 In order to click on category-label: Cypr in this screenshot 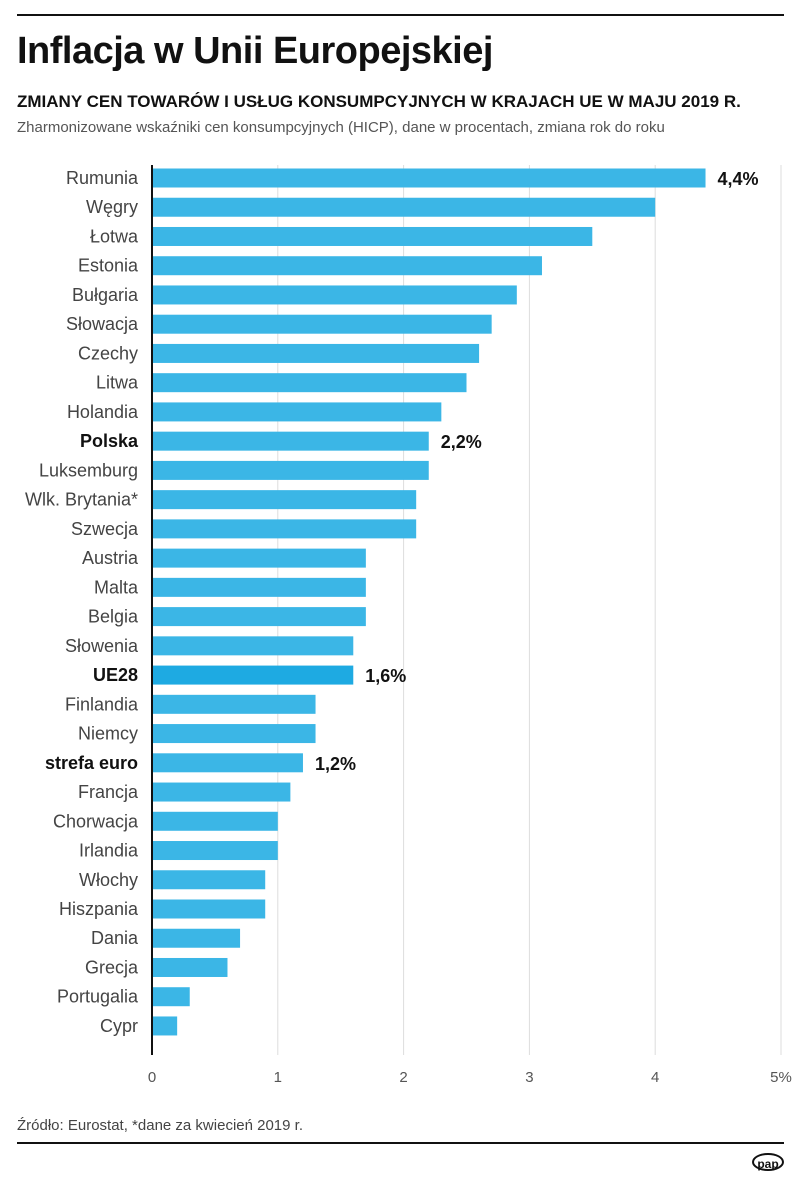, I will do `click(119, 1026)`.